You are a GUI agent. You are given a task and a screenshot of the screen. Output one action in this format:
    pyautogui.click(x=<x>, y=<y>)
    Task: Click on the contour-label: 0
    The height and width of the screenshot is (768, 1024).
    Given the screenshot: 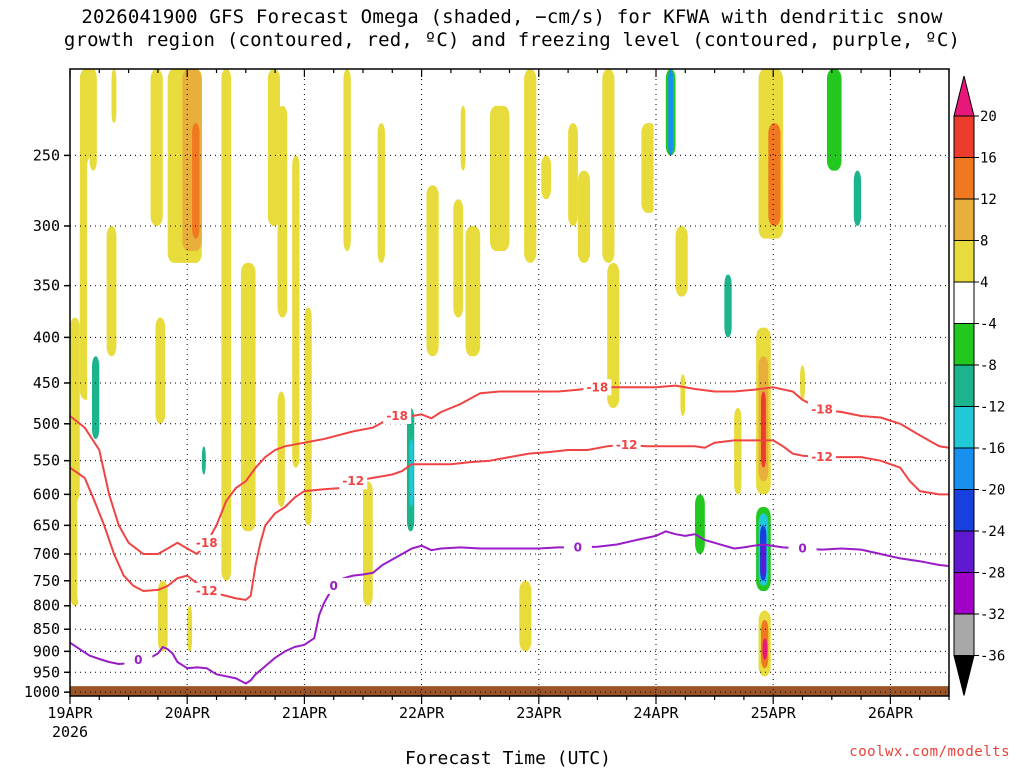 What is the action you would take?
    pyautogui.click(x=138, y=660)
    